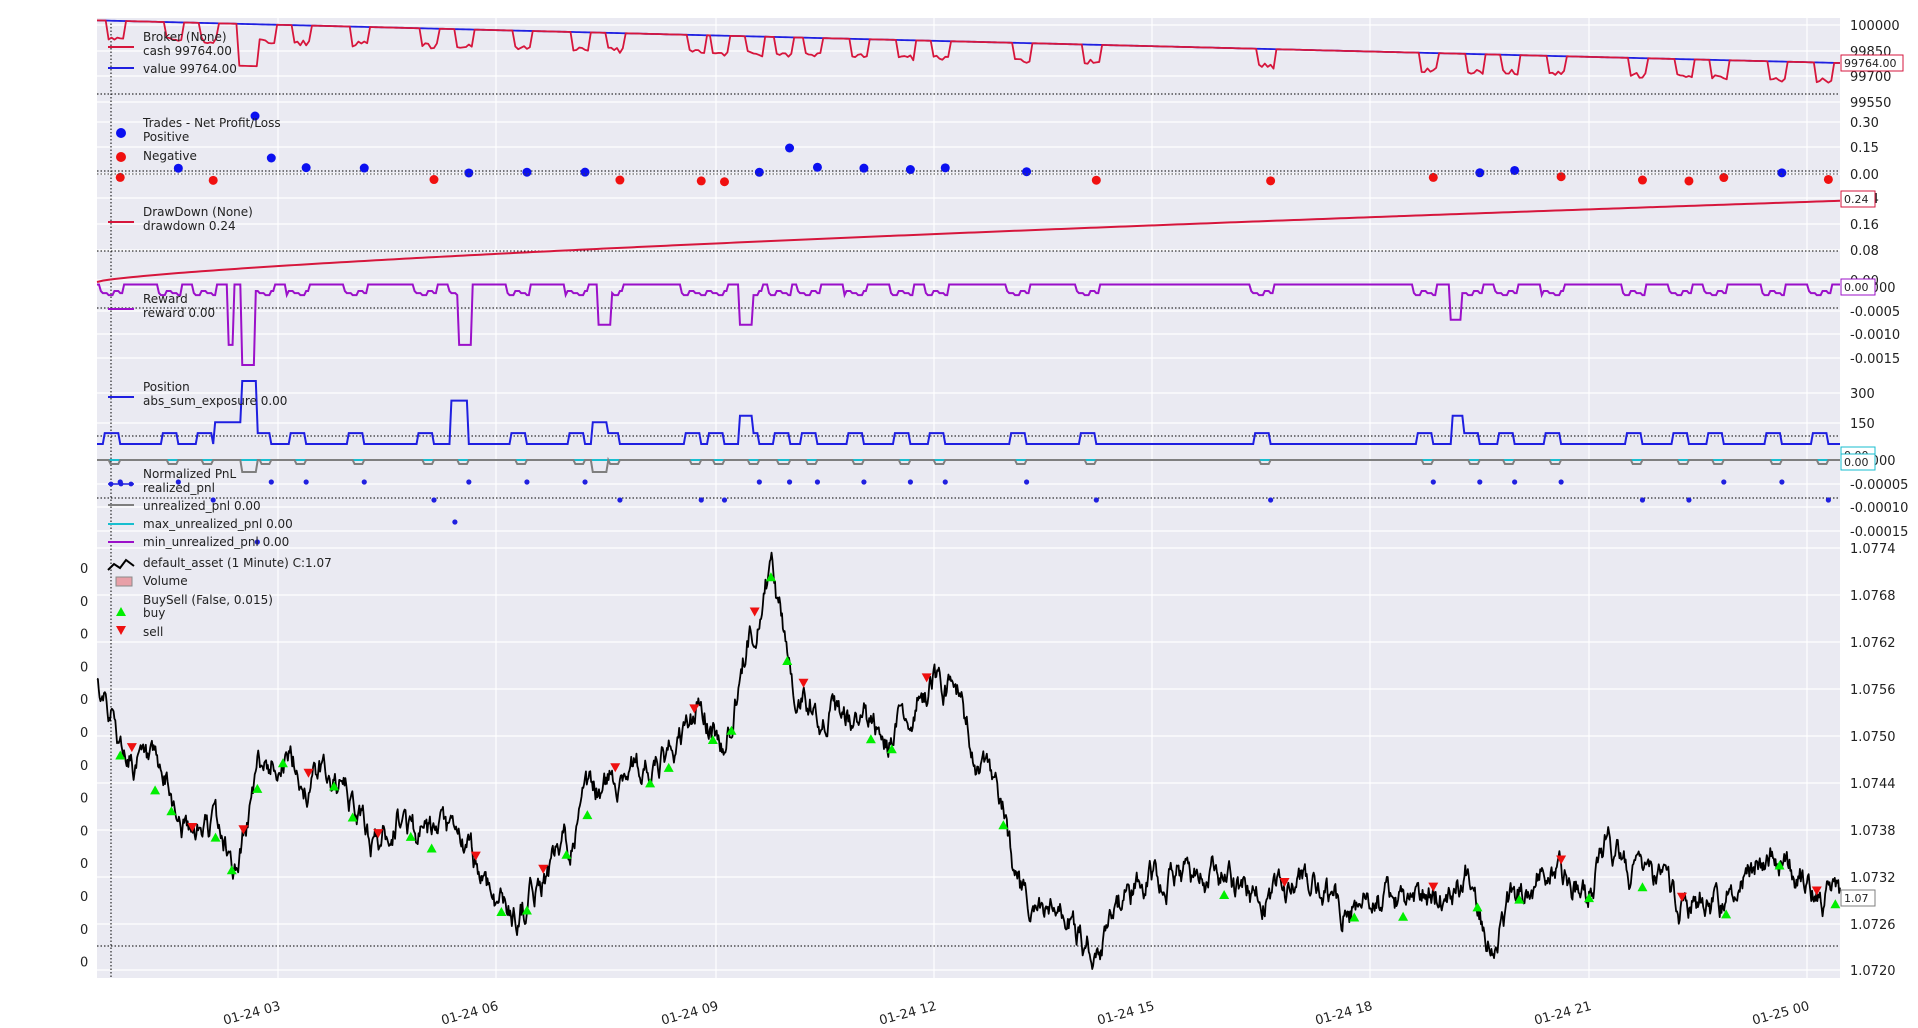 The width and height of the screenshot is (1918, 1028). Describe the element at coordinates (1875, 359) in the screenshot. I see `reward-ytick-label: -0.0015` at that location.